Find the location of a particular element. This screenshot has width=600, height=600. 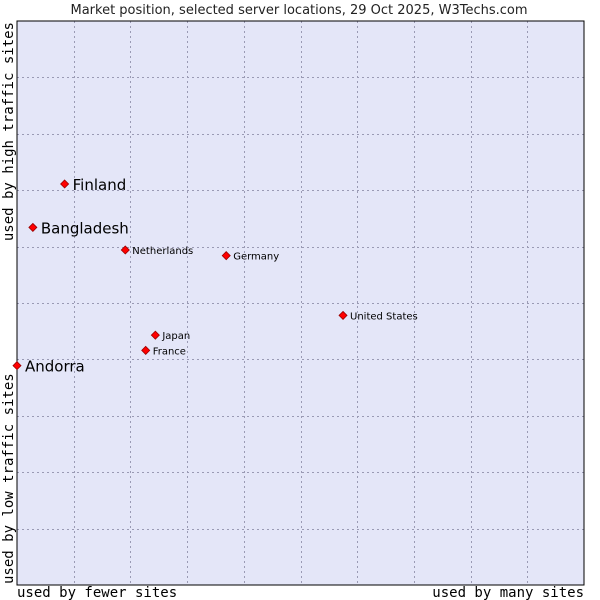

point-label: United States is located at coordinates (384, 316).